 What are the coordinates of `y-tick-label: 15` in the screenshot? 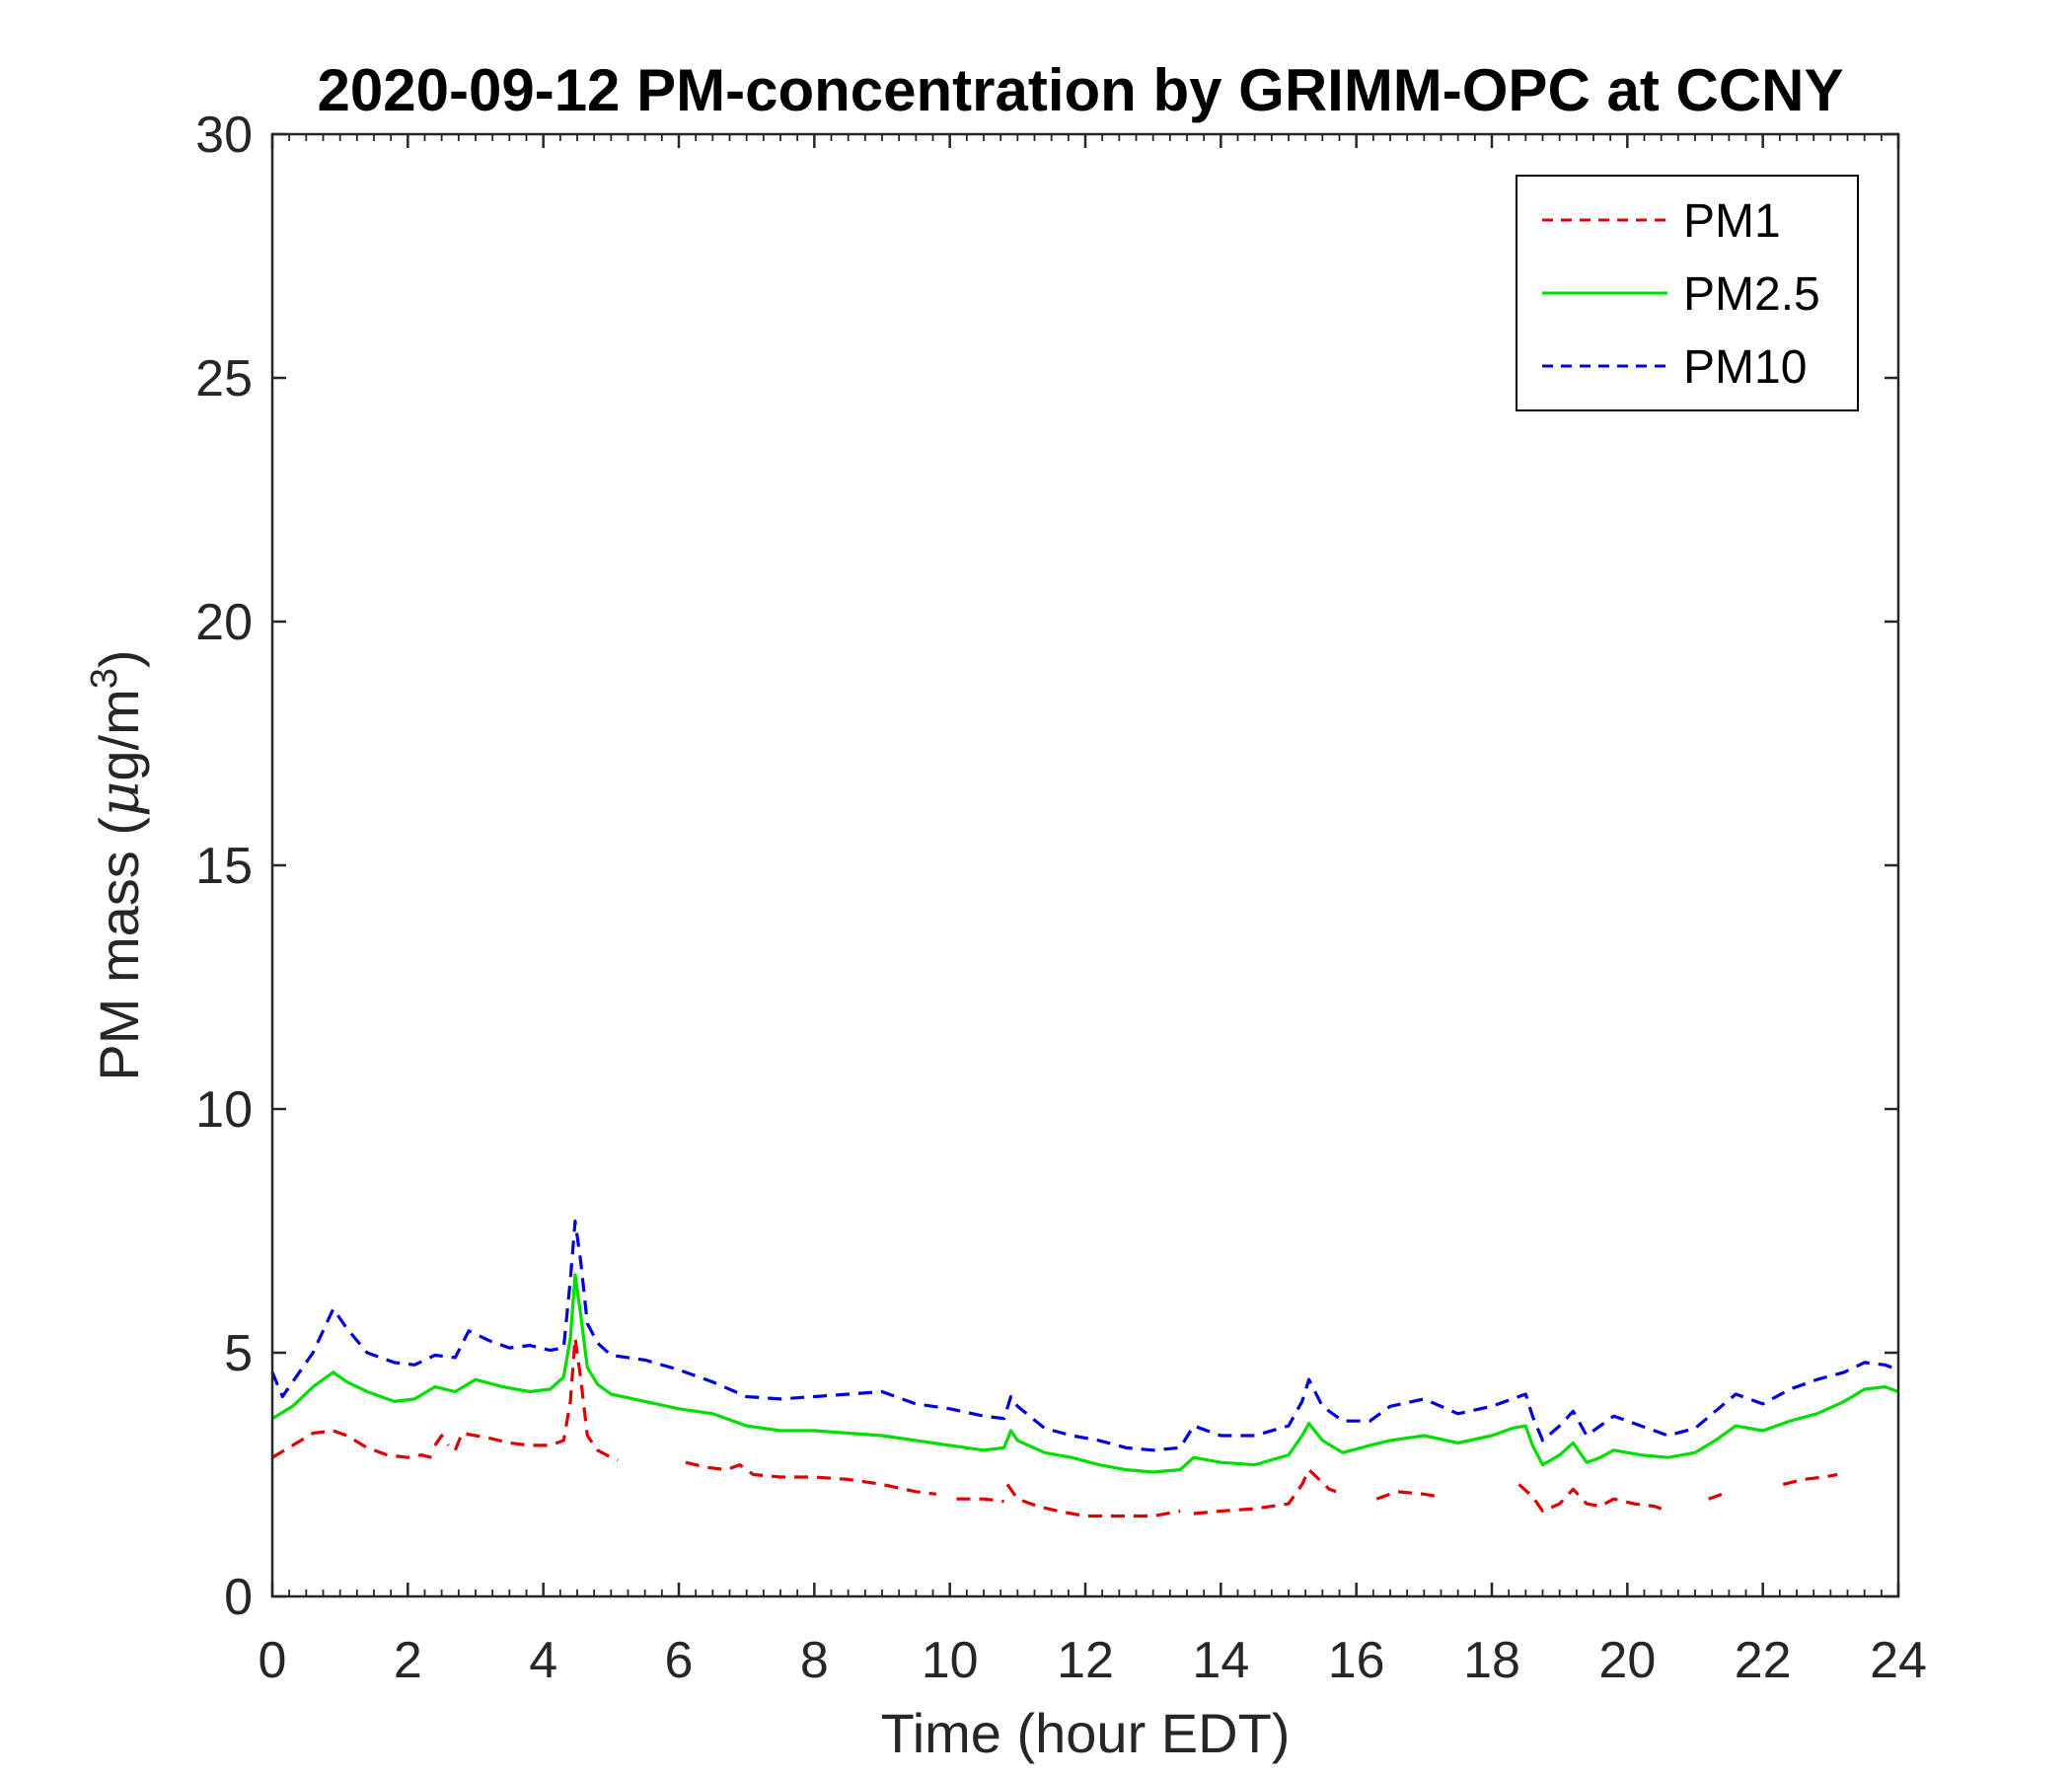 It's located at (224, 866).